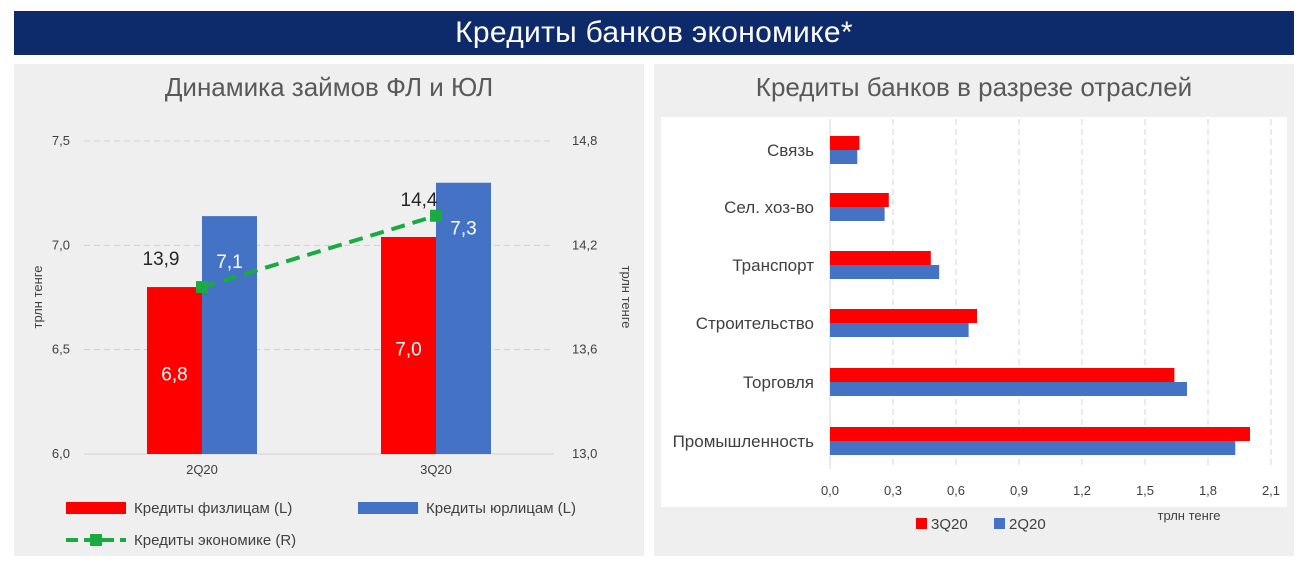 The image size is (1310, 568). What do you see at coordinates (1188, 515) in the screenshot?
I see `x-axis-title: трлн тенге` at bounding box center [1188, 515].